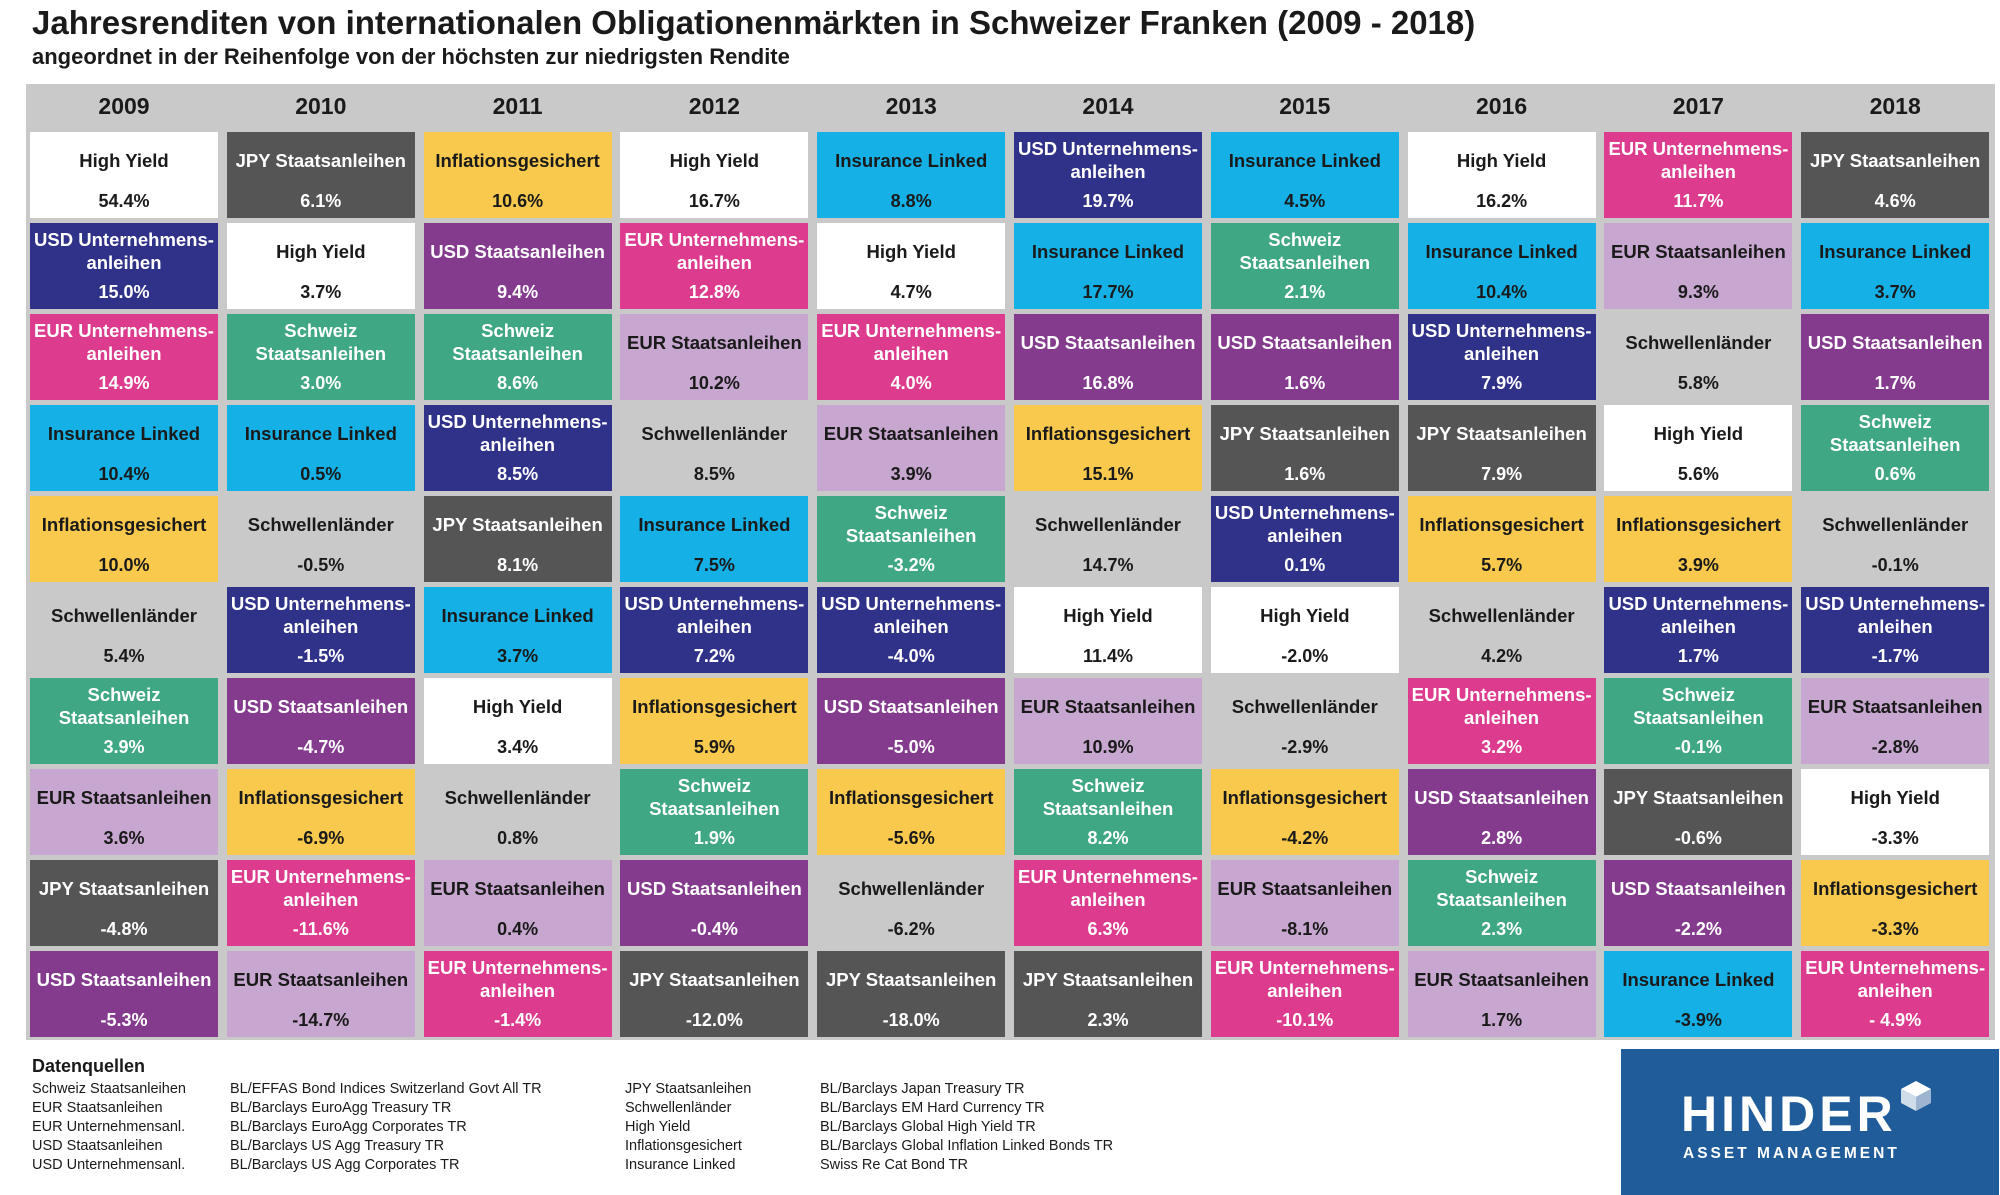  Describe the element at coordinates (1108, 383) in the screenshot. I see `return-value: 16.8%` at that location.